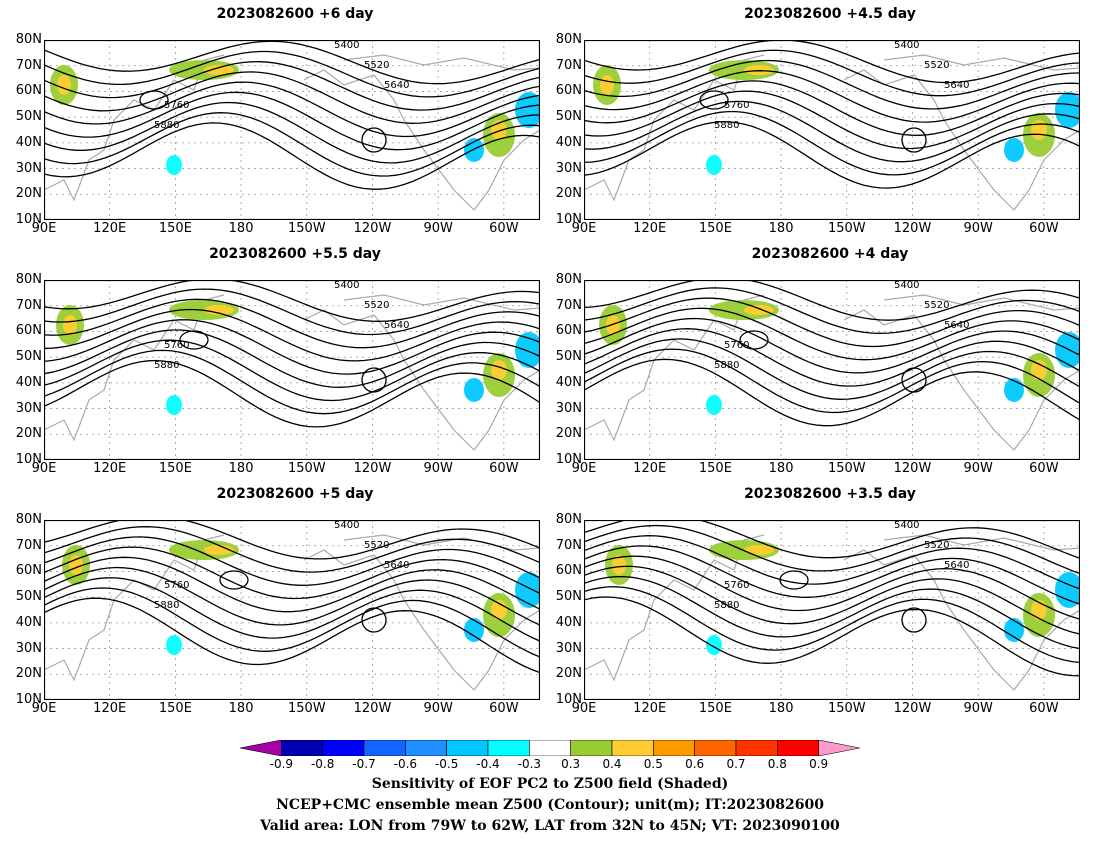  I want to click on lat-label: 20N, so click(28, 674).